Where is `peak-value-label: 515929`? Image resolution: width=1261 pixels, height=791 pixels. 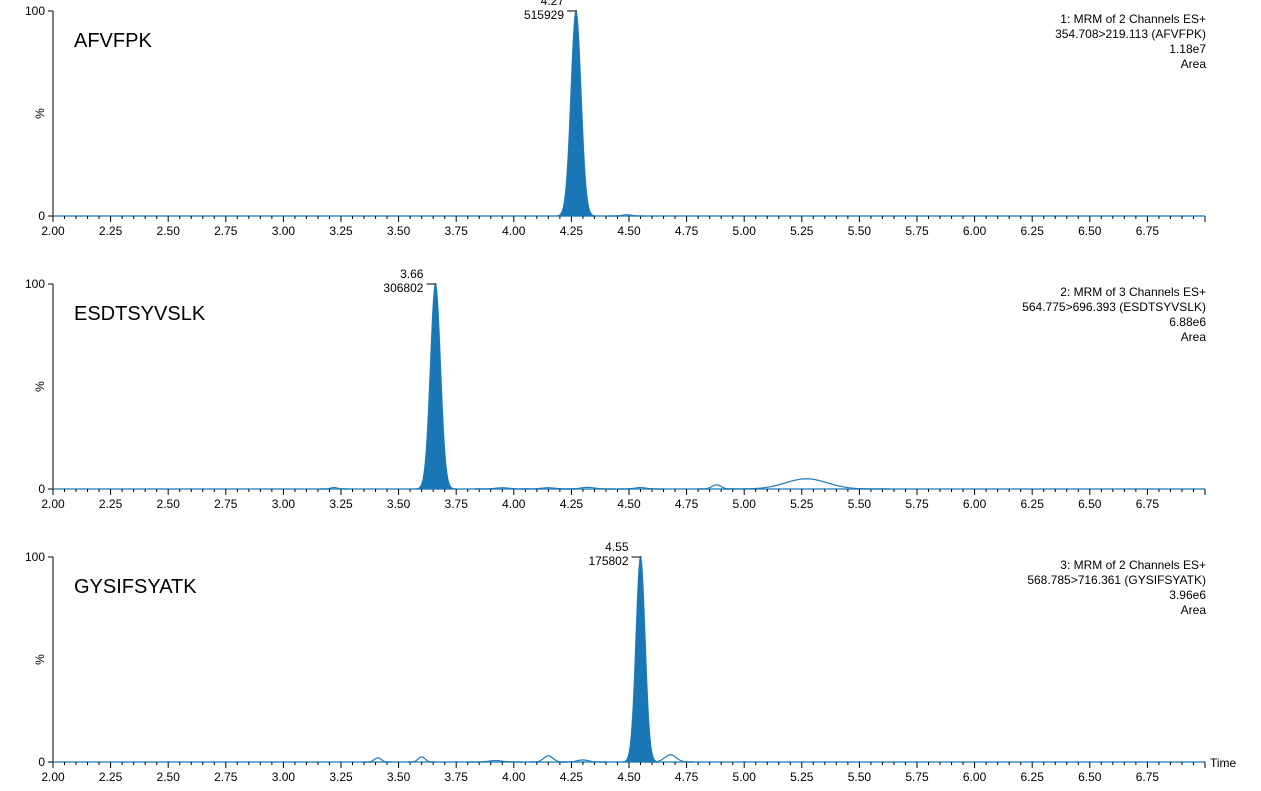 peak-value-label: 515929 is located at coordinates (544, 15).